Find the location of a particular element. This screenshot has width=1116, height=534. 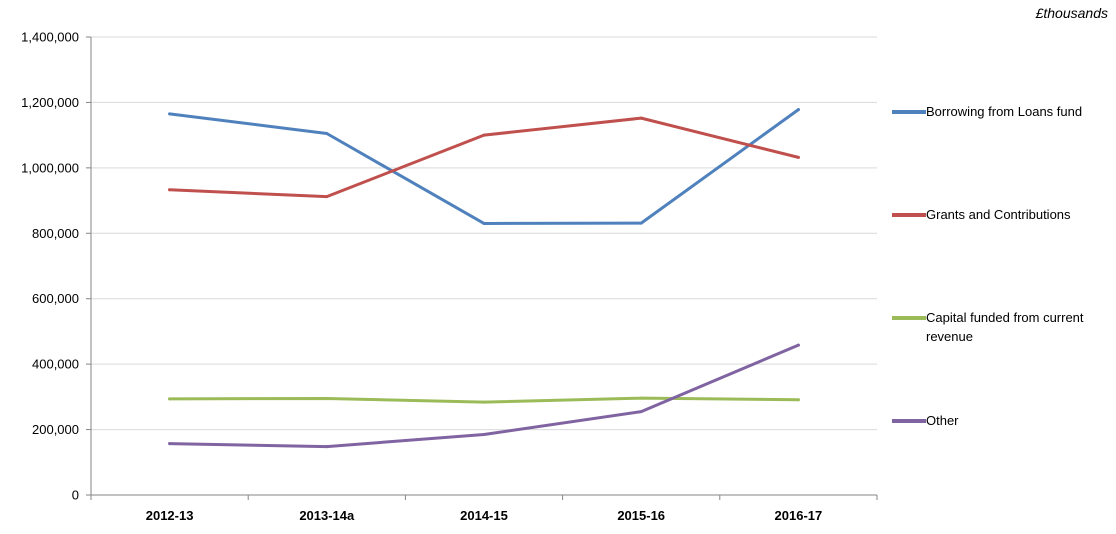

y-tick-label: 400,000 is located at coordinates (55, 364).